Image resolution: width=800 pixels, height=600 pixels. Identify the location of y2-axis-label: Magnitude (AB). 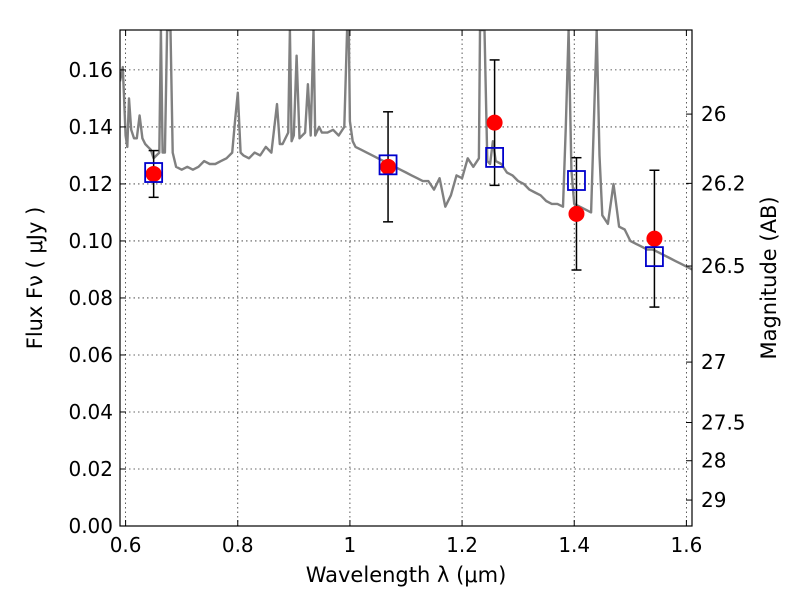
(769, 277).